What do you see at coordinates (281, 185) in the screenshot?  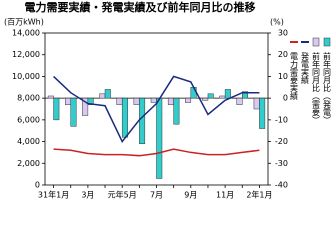 I see `y2-tick-label: -40` at bounding box center [281, 185].